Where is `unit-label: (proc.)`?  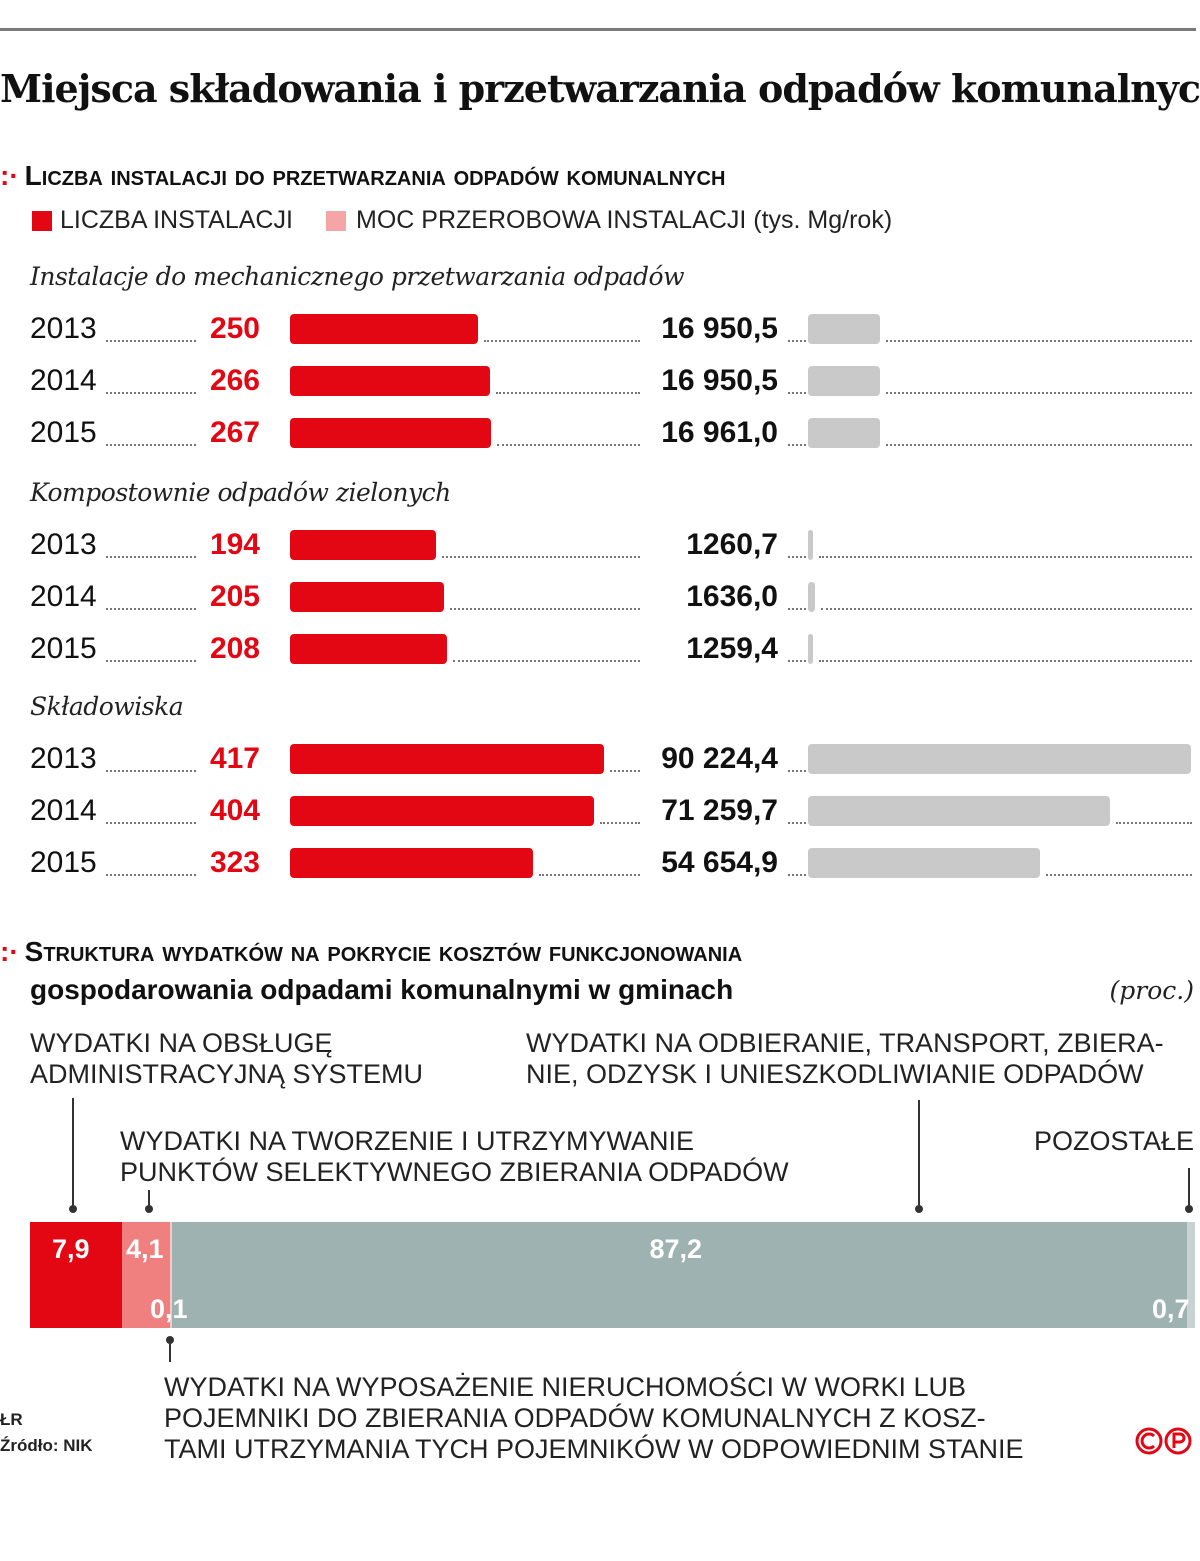
unit-label: (proc.) is located at coordinates (1151, 990).